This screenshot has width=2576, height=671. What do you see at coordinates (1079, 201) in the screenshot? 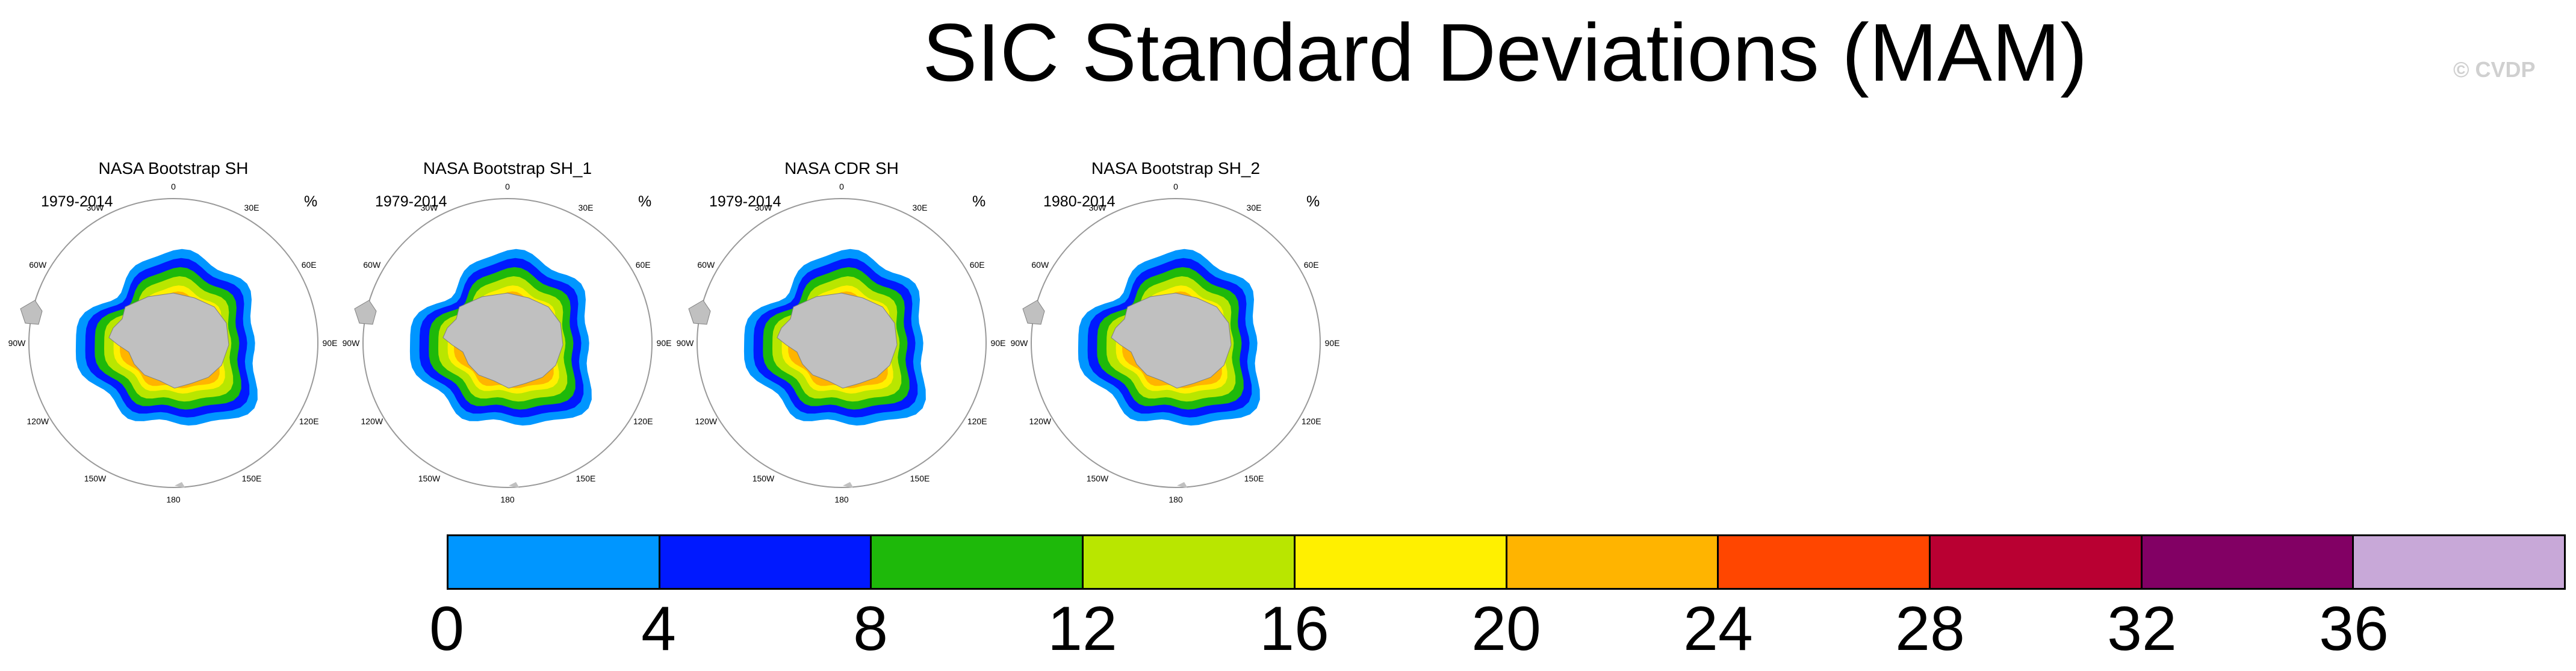
I see `panel-period: 1980-2014` at bounding box center [1079, 201].